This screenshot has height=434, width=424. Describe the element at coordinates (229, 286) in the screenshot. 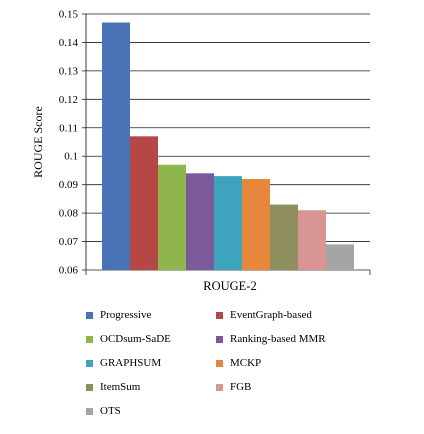

I see `x-category-label: ROUGE-2` at that location.